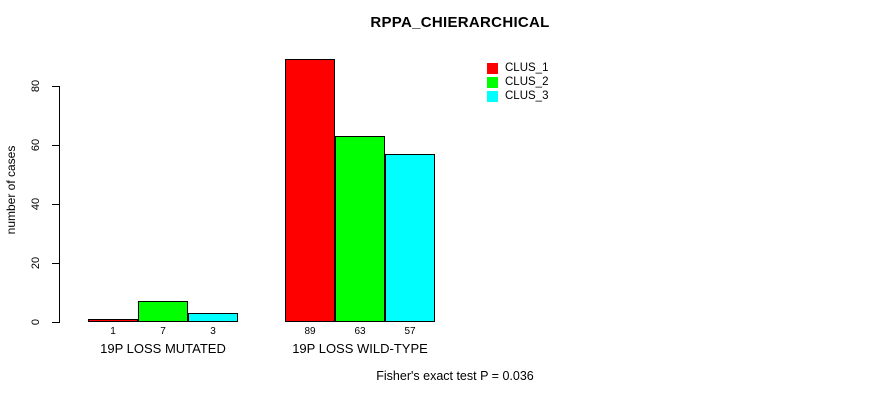 Image resolution: width=890 pixels, height=400 pixels. What do you see at coordinates (527, 68) in the screenshot?
I see `legend-label: CLUS_1` at bounding box center [527, 68].